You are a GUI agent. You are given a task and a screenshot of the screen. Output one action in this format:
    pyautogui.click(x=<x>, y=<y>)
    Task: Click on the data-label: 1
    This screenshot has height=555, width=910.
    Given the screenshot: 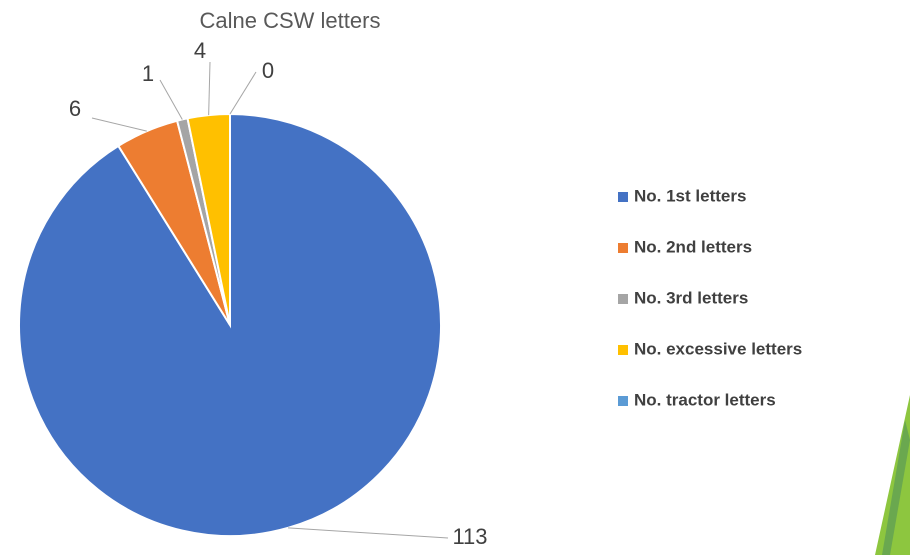 What is the action you would take?
    pyautogui.click(x=148, y=73)
    